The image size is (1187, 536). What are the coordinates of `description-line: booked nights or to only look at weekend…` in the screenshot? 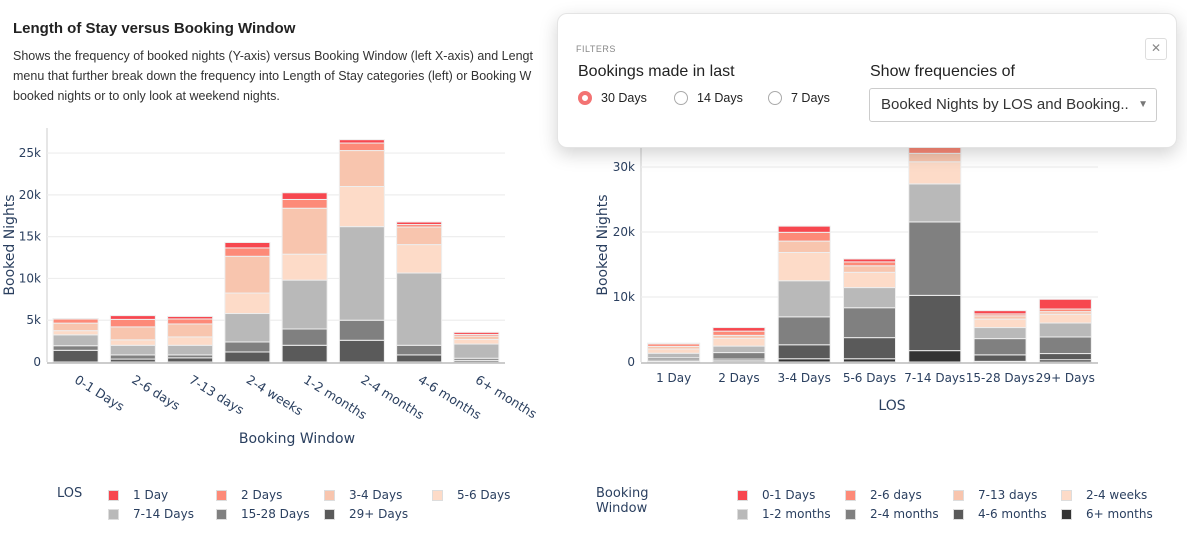 It's located at (146, 96).